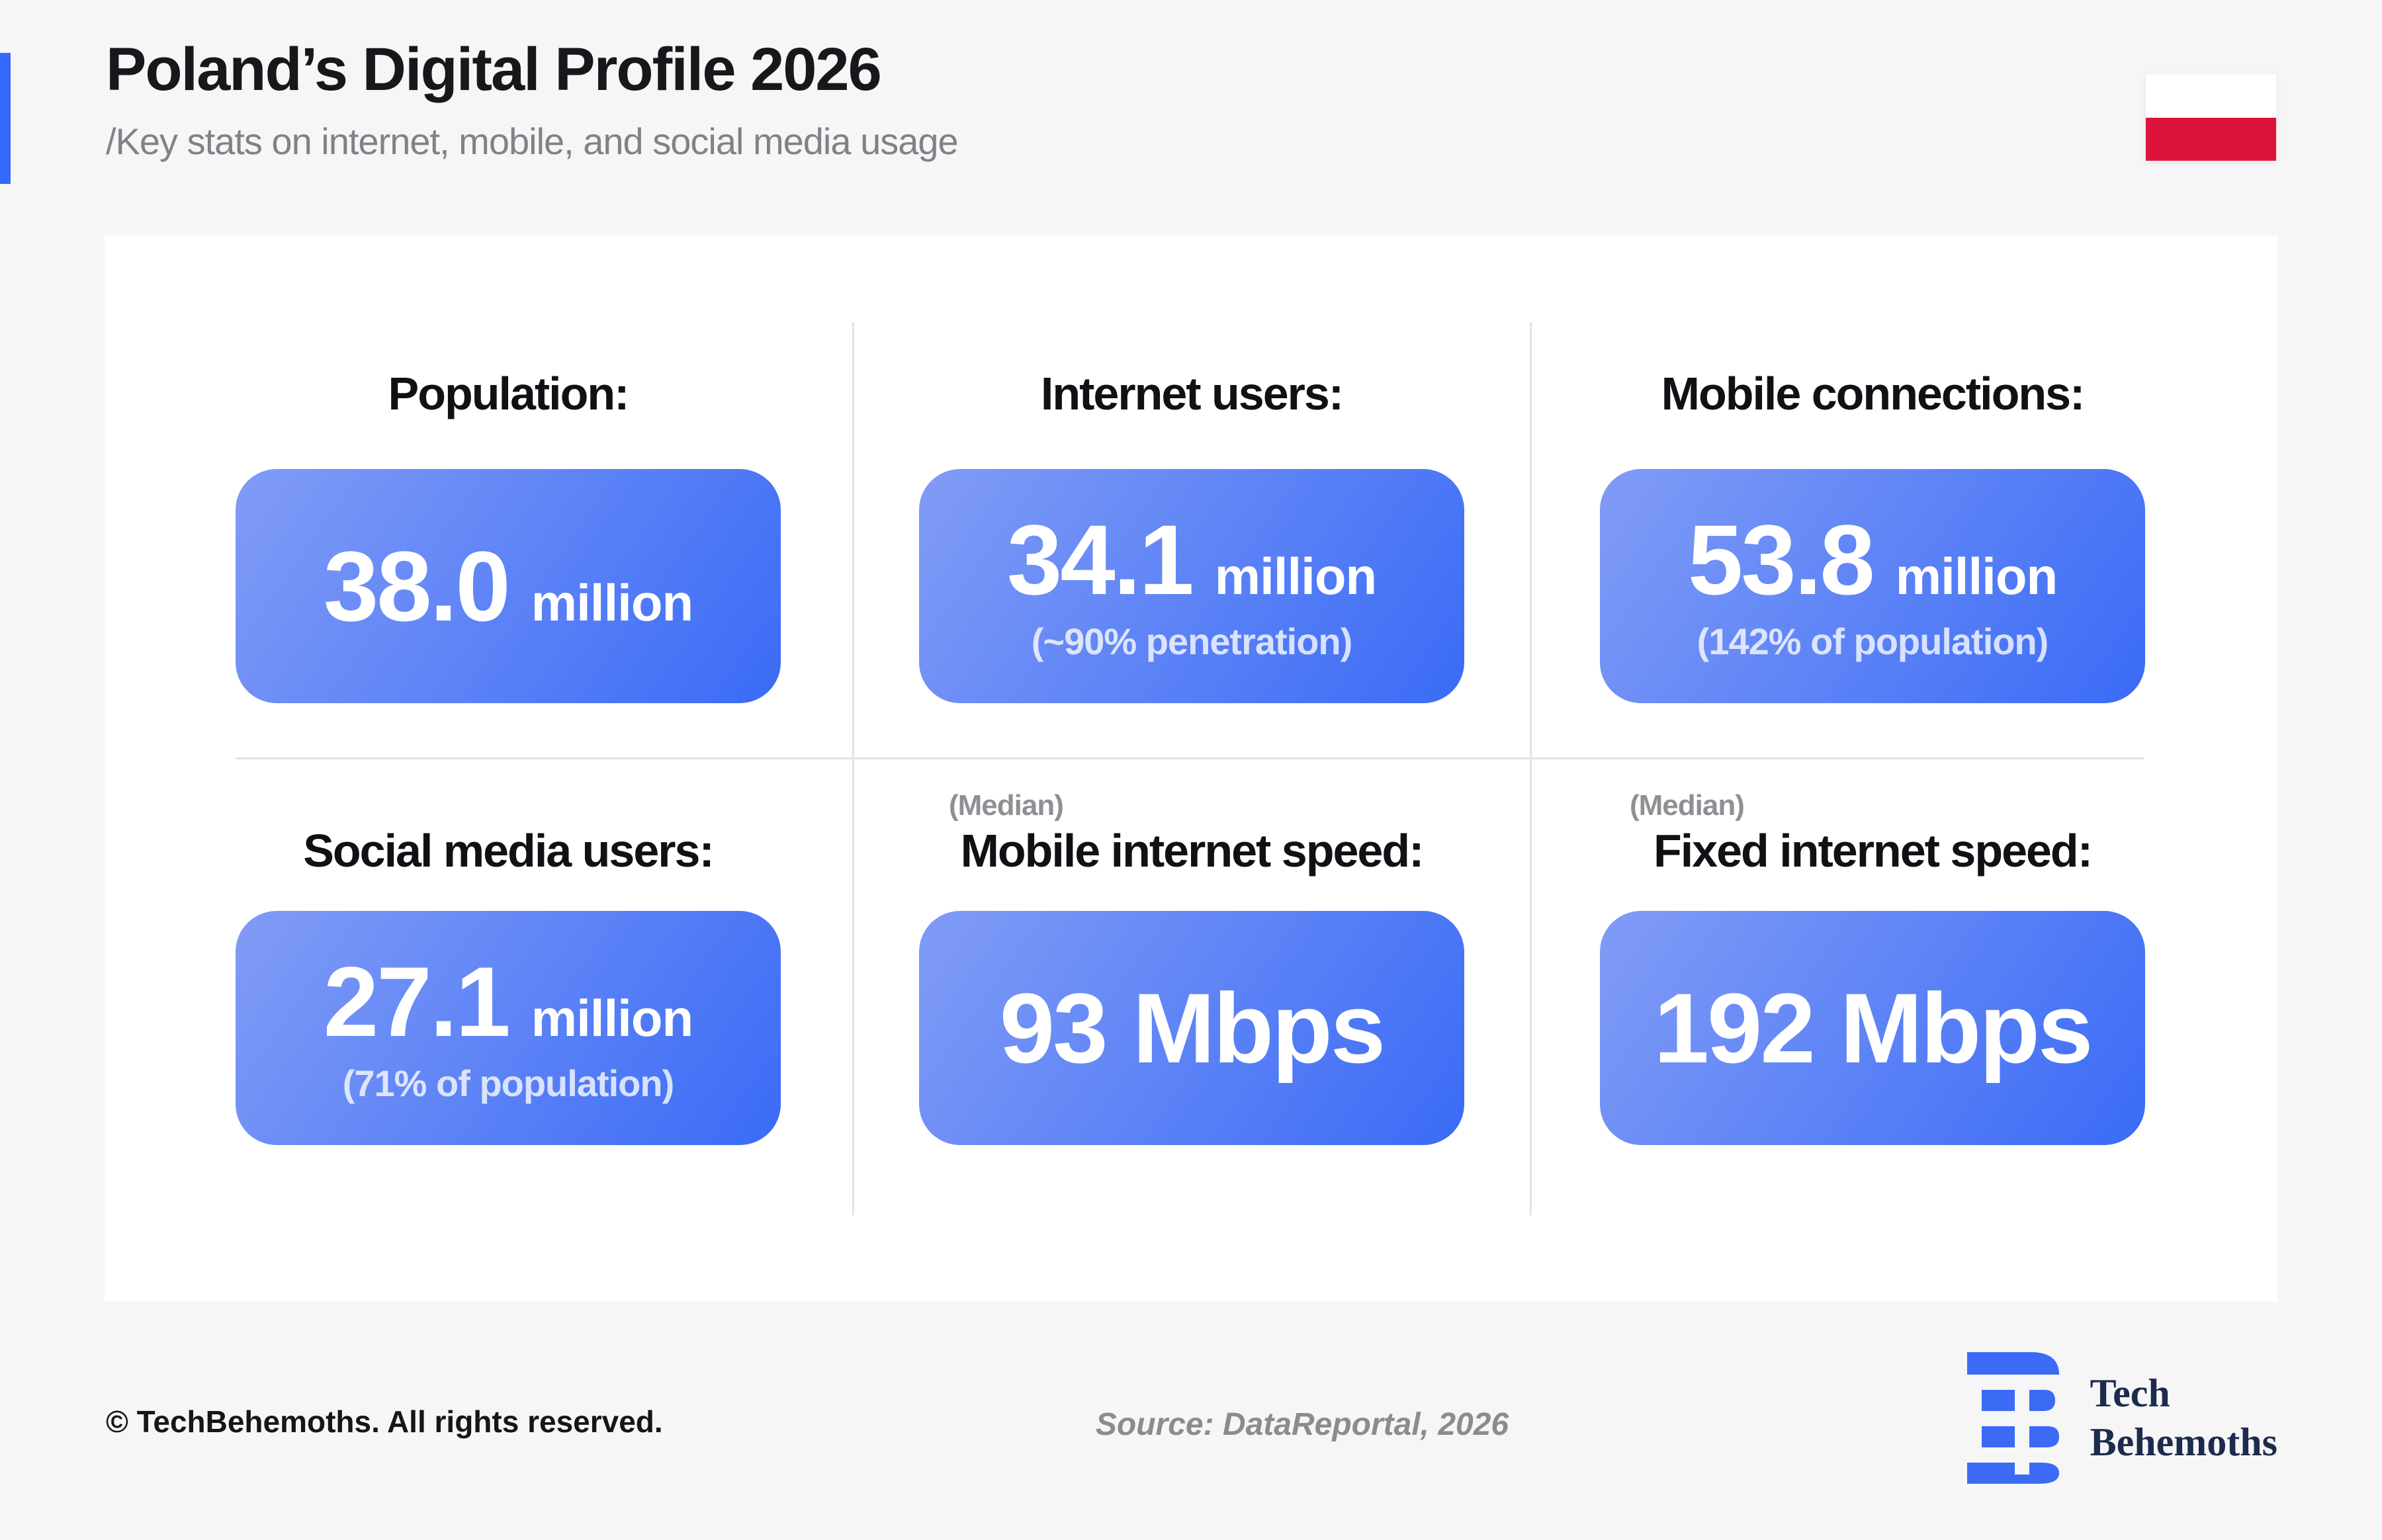 The height and width of the screenshot is (1540, 2382). Describe the element at coordinates (417, 586) in the screenshot. I see `stat-value: 38.0` at that location.